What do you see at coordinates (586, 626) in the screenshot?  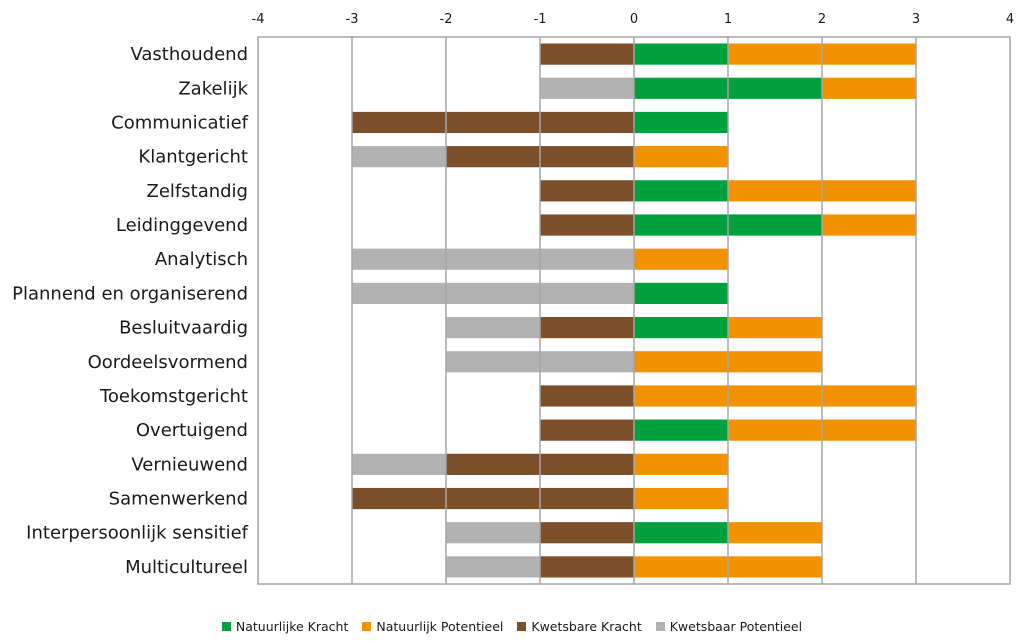 I see `legend-label: Kwetsbare Kracht` at bounding box center [586, 626].